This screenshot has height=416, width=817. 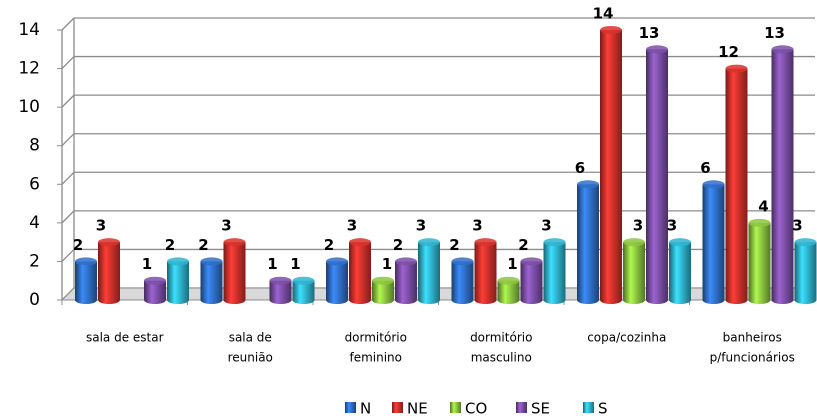 I want to click on y-tick-label: 10, so click(x=29, y=107).